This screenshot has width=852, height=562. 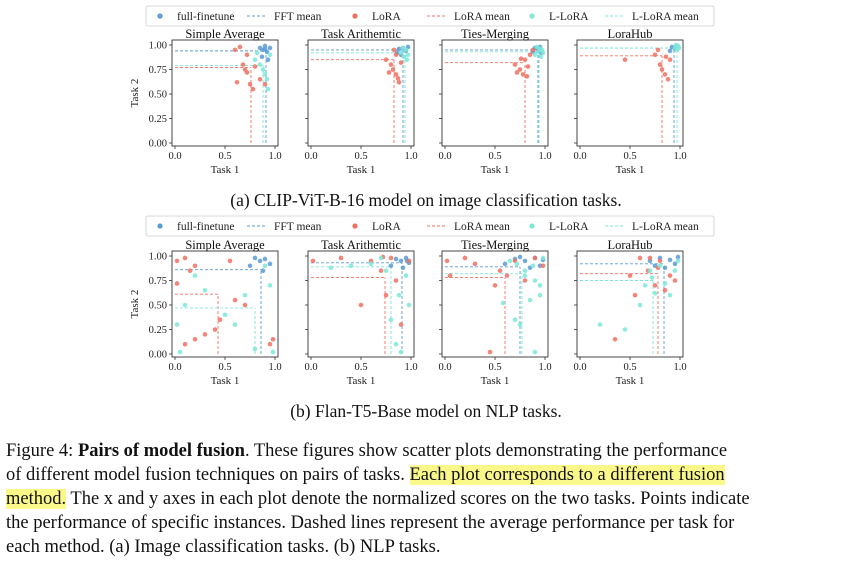 What do you see at coordinates (629, 245) in the screenshot?
I see `plot-title-b3: LoraHub` at bounding box center [629, 245].